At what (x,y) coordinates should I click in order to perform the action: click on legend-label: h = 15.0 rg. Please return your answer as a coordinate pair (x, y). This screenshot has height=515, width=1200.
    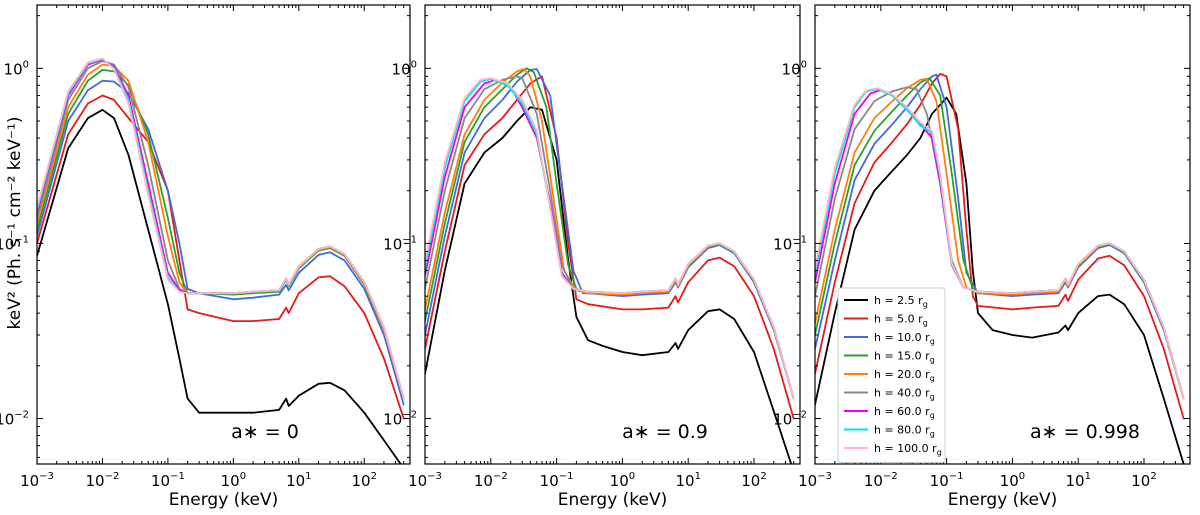
    Looking at the image, I should click on (904, 357).